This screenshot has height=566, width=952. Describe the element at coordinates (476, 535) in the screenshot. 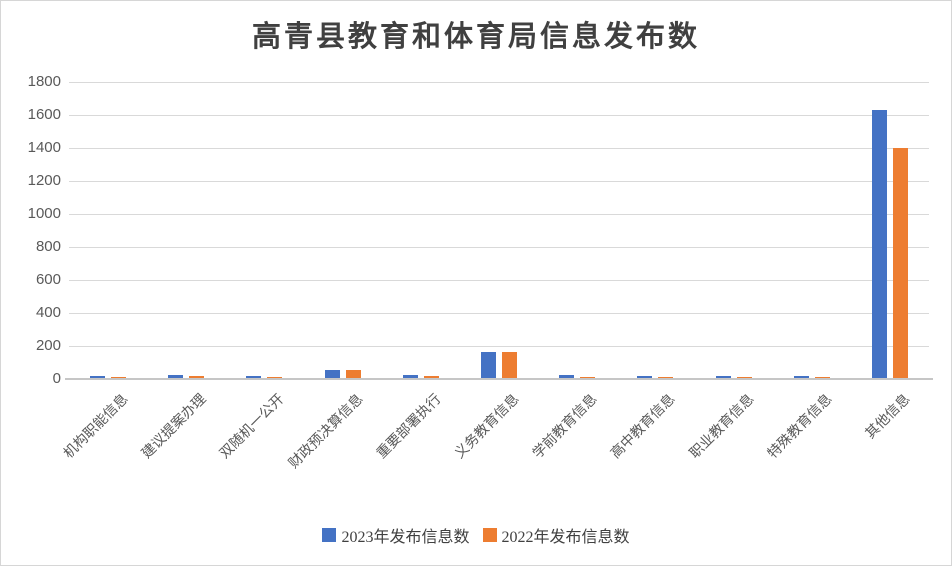

I see `legend: 2023年发布信息数 2022年发布信息数` at that location.